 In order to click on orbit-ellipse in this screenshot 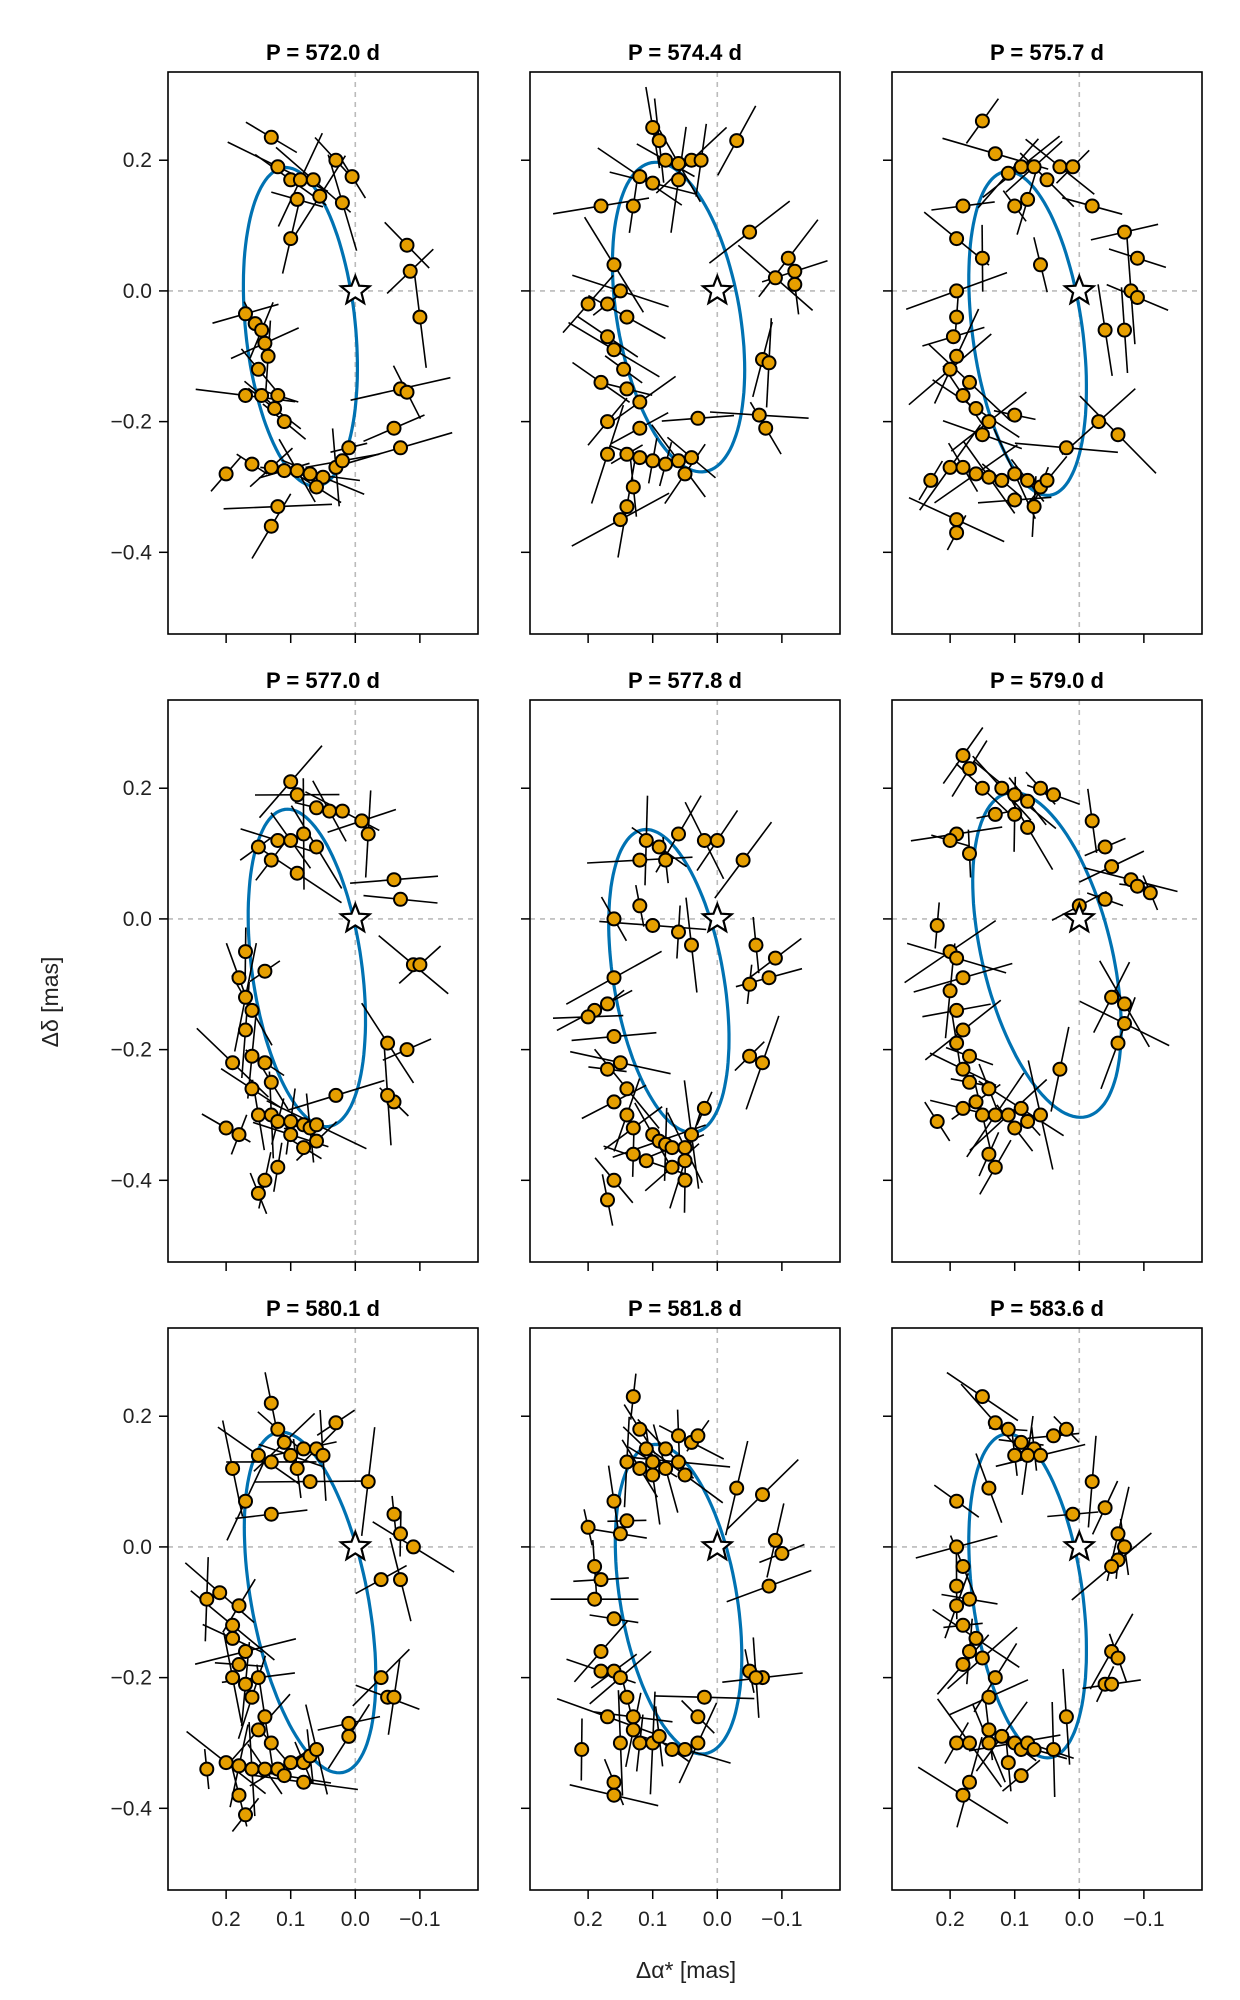, I will do `click(307, 968)`.